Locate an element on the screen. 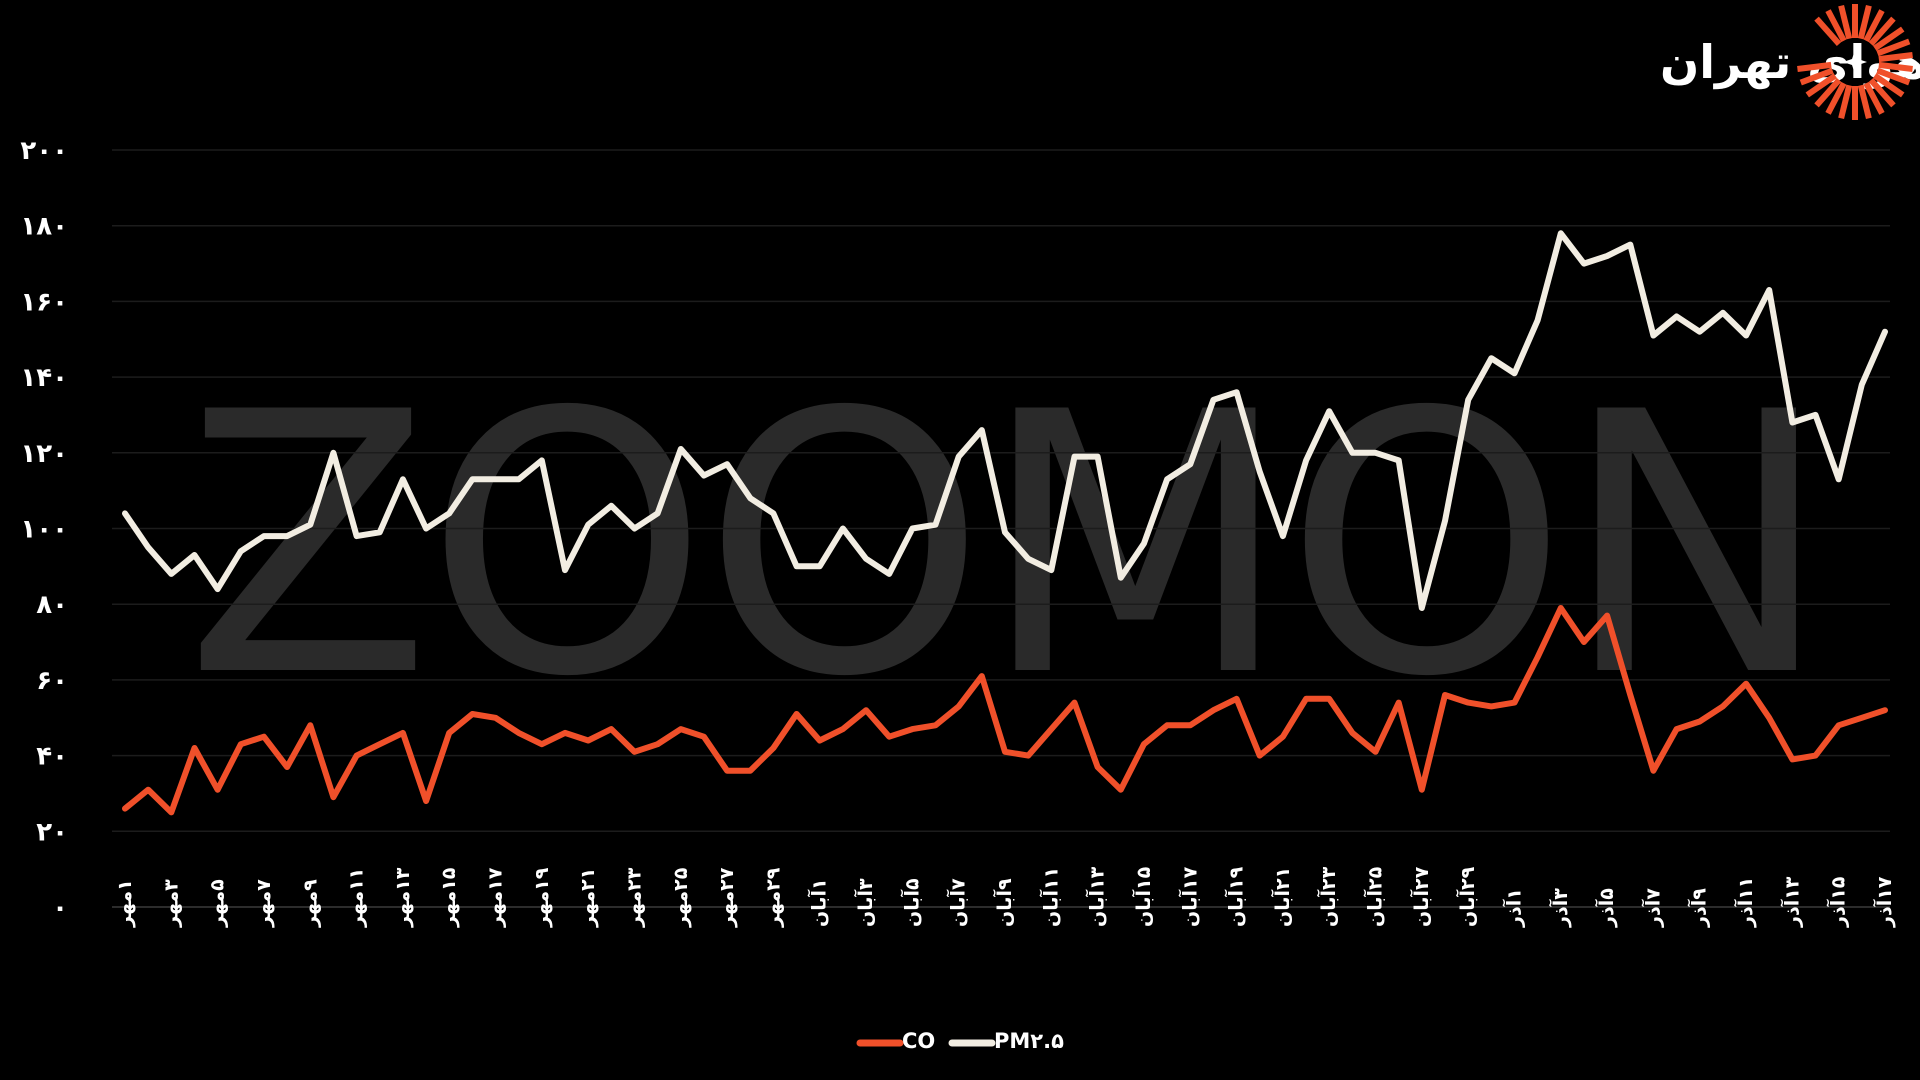  x-tick-label: ۵آذر is located at coordinates (1606, 908).